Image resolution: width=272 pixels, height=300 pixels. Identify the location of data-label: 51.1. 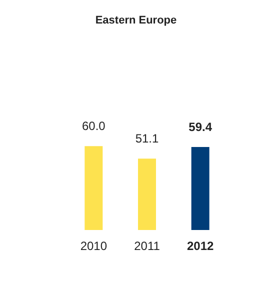
(147, 139).